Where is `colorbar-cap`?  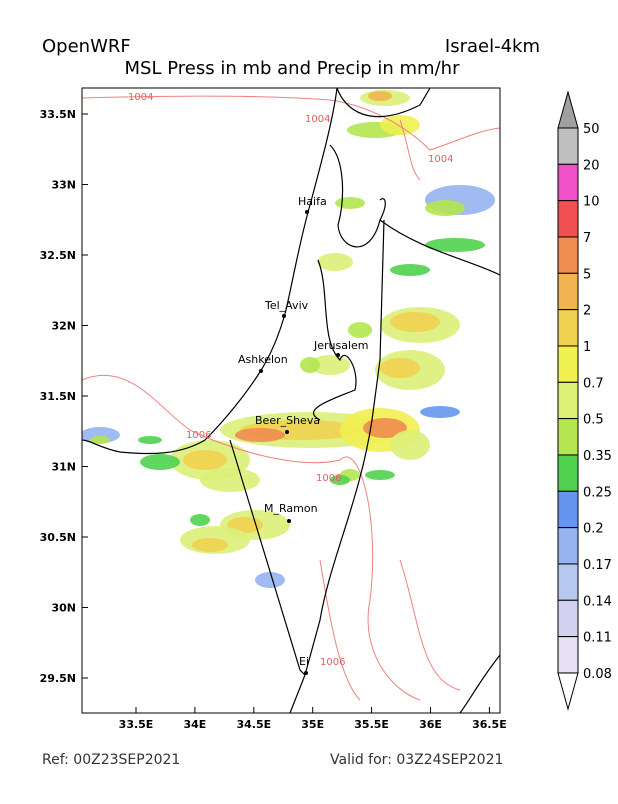
colorbar-cap is located at coordinates (568, 691).